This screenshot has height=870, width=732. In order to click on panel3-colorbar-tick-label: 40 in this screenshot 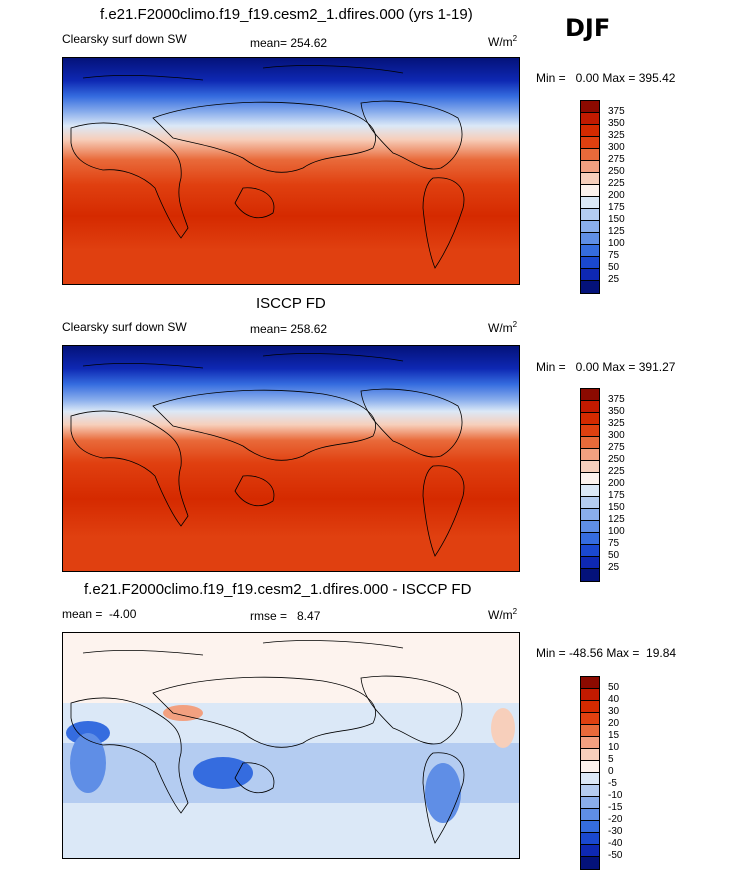, I will do `click(614, 699)`.